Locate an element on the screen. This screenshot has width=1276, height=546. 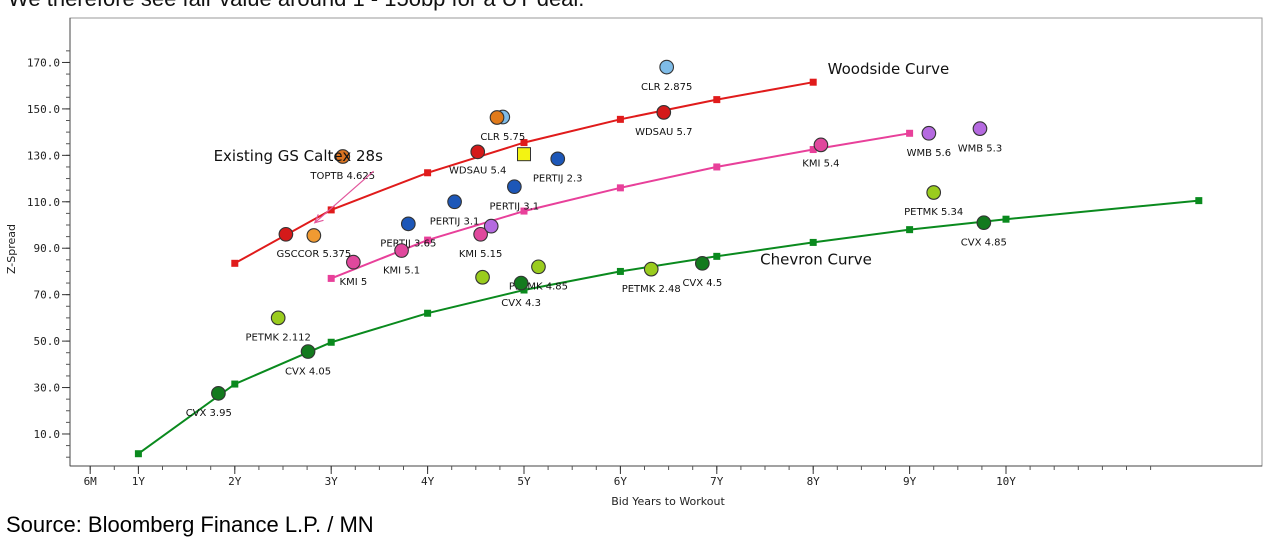
bond-label: CVX 3.95 is located at coordinates (209, 413).